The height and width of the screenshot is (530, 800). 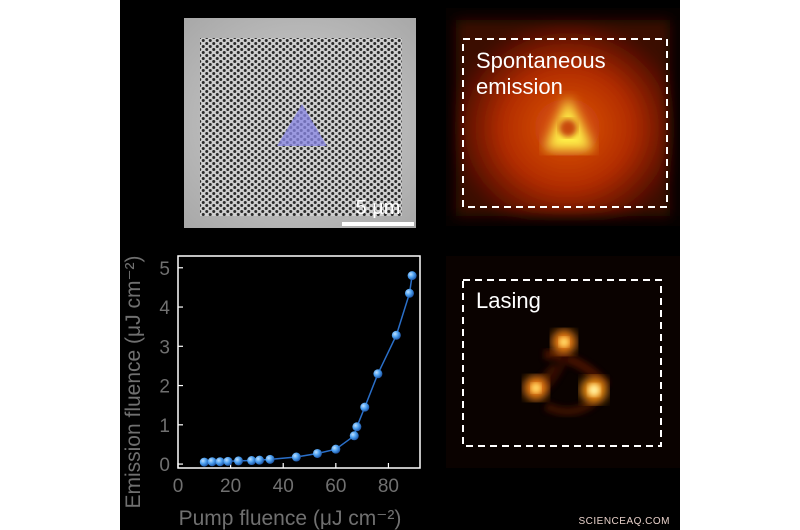 I want to click on y-tick-label: 4, so click(x=164, y=308).